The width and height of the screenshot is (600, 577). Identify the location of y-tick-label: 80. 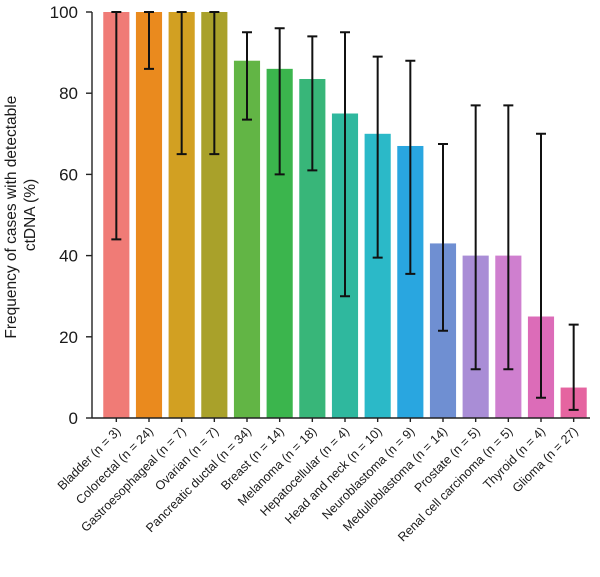
(68, 93).